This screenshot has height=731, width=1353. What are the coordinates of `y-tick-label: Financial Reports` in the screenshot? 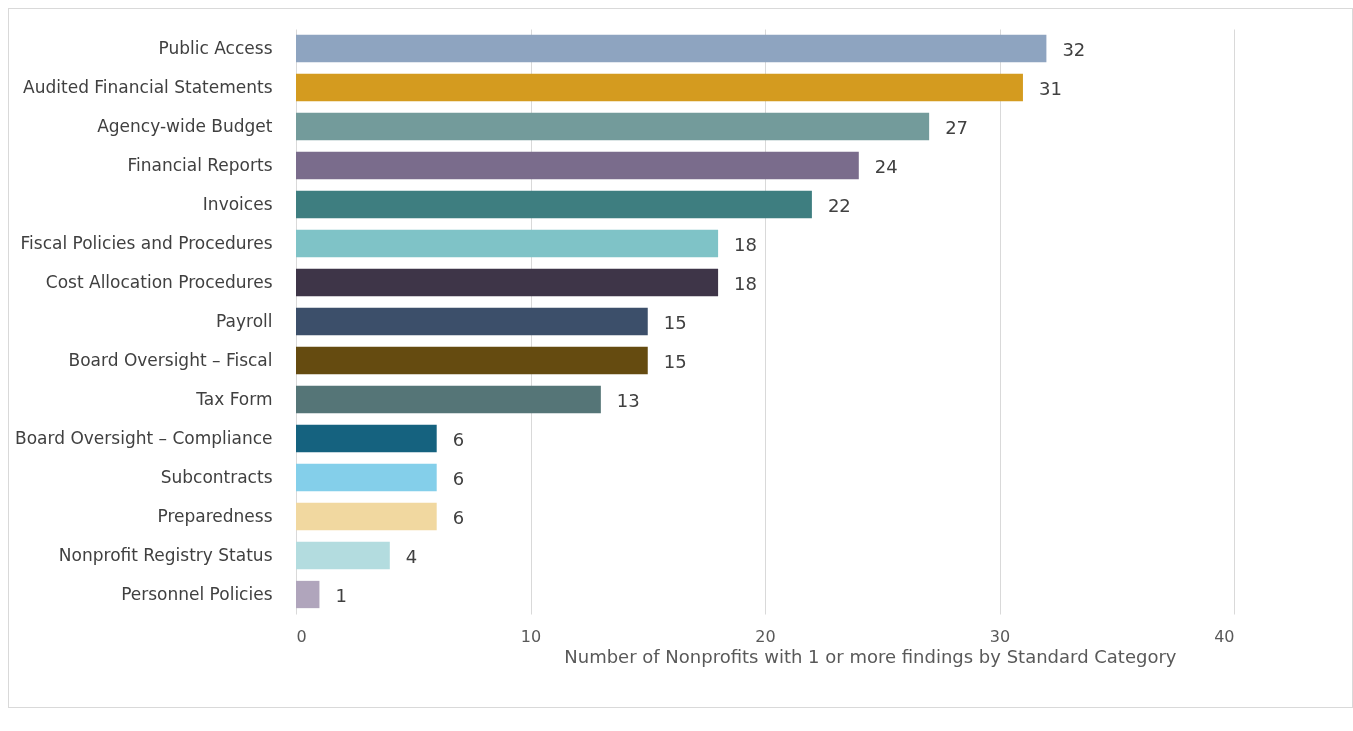 It's located at (200, 164).